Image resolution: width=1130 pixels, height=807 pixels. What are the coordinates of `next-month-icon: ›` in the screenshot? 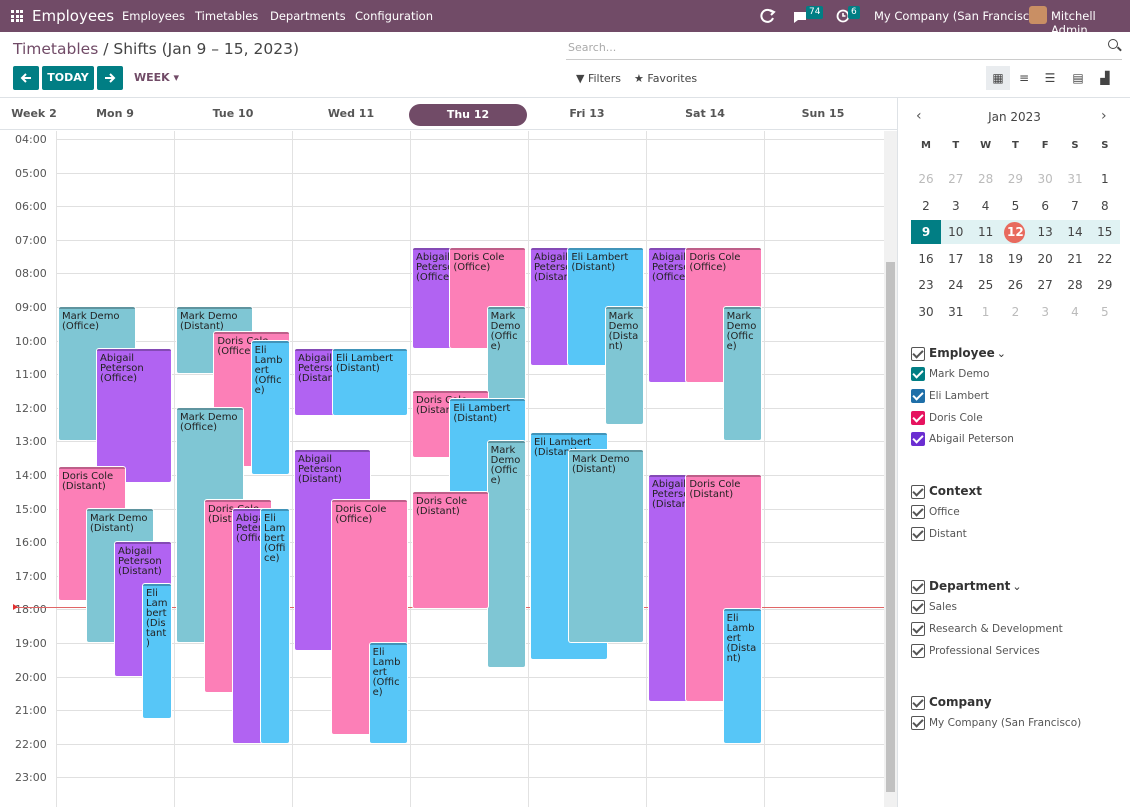 It's located at (1104, 116).